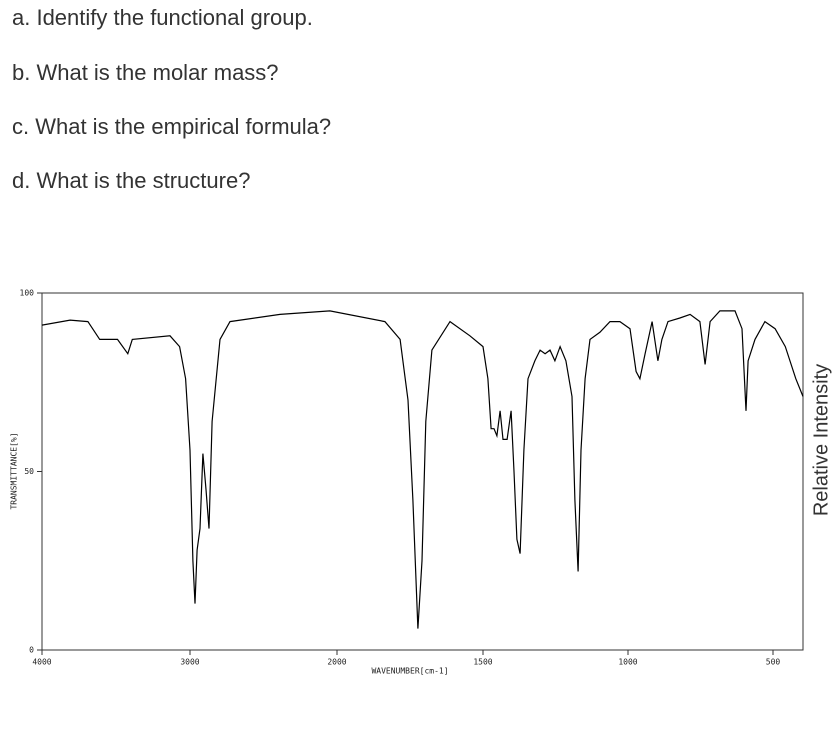  Describe the element at coordinates (773, 662) in the screenshot. I see `x-tick-label: 500` at that location.